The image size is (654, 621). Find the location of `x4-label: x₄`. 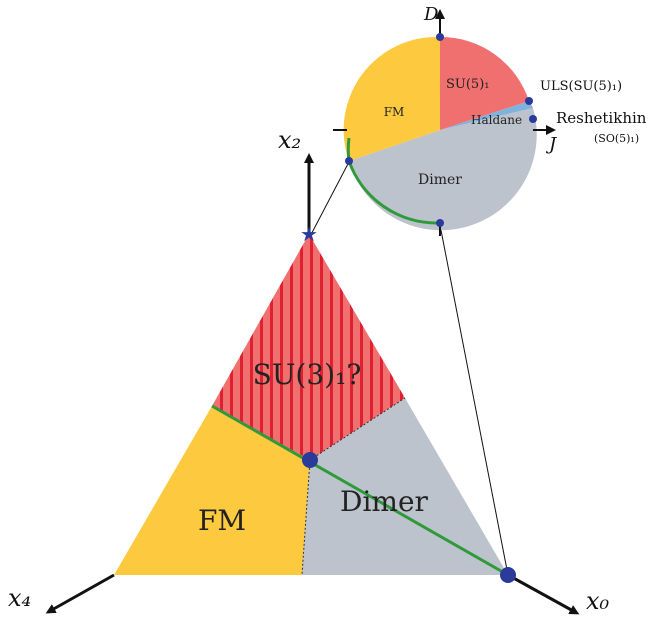

x4-label: x₄ is located at coordinates (19, 598).